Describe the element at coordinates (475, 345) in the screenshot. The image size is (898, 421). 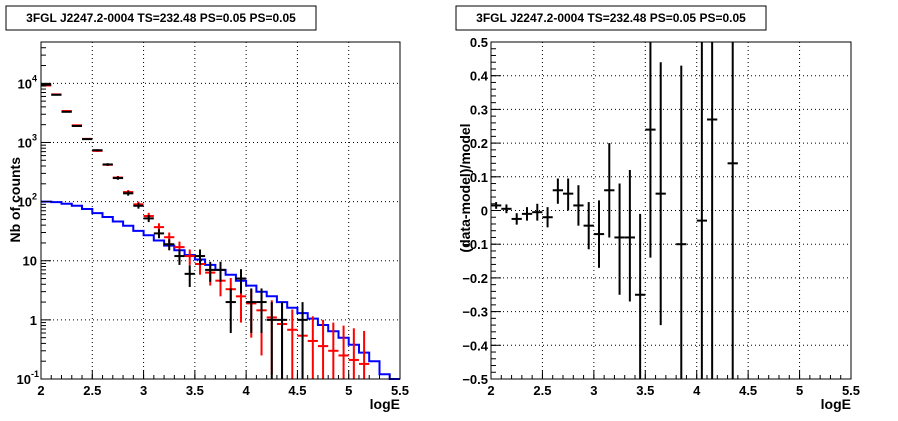
I see `residual-y-tick-label: −0.4` at that location.